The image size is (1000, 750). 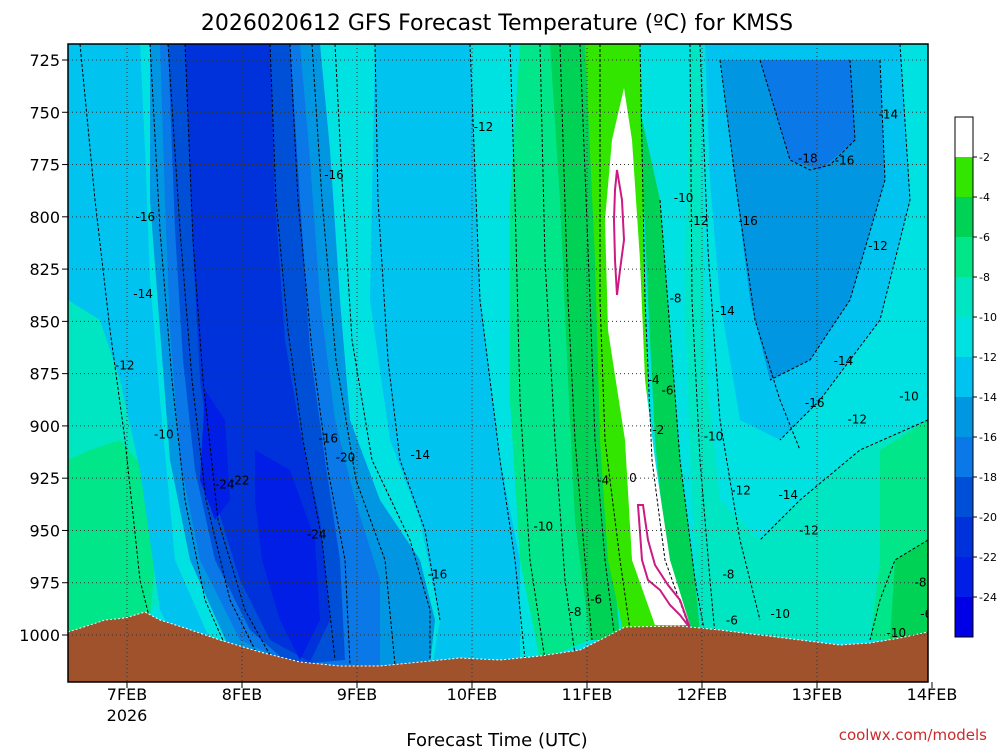 What do you see at coordinates (44, 165) in the screenshot?
I see `y-tick-label: 775` at bounding box center [44, 165].